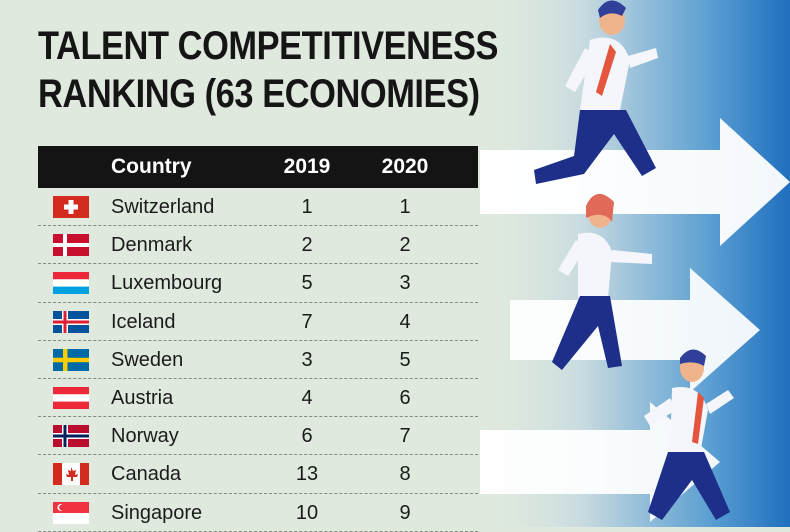 This screenshot has height=532, width=790. Describe the element at coordinates (405, 436) in the screenshot. I see `rank-2020: 7` at that location.